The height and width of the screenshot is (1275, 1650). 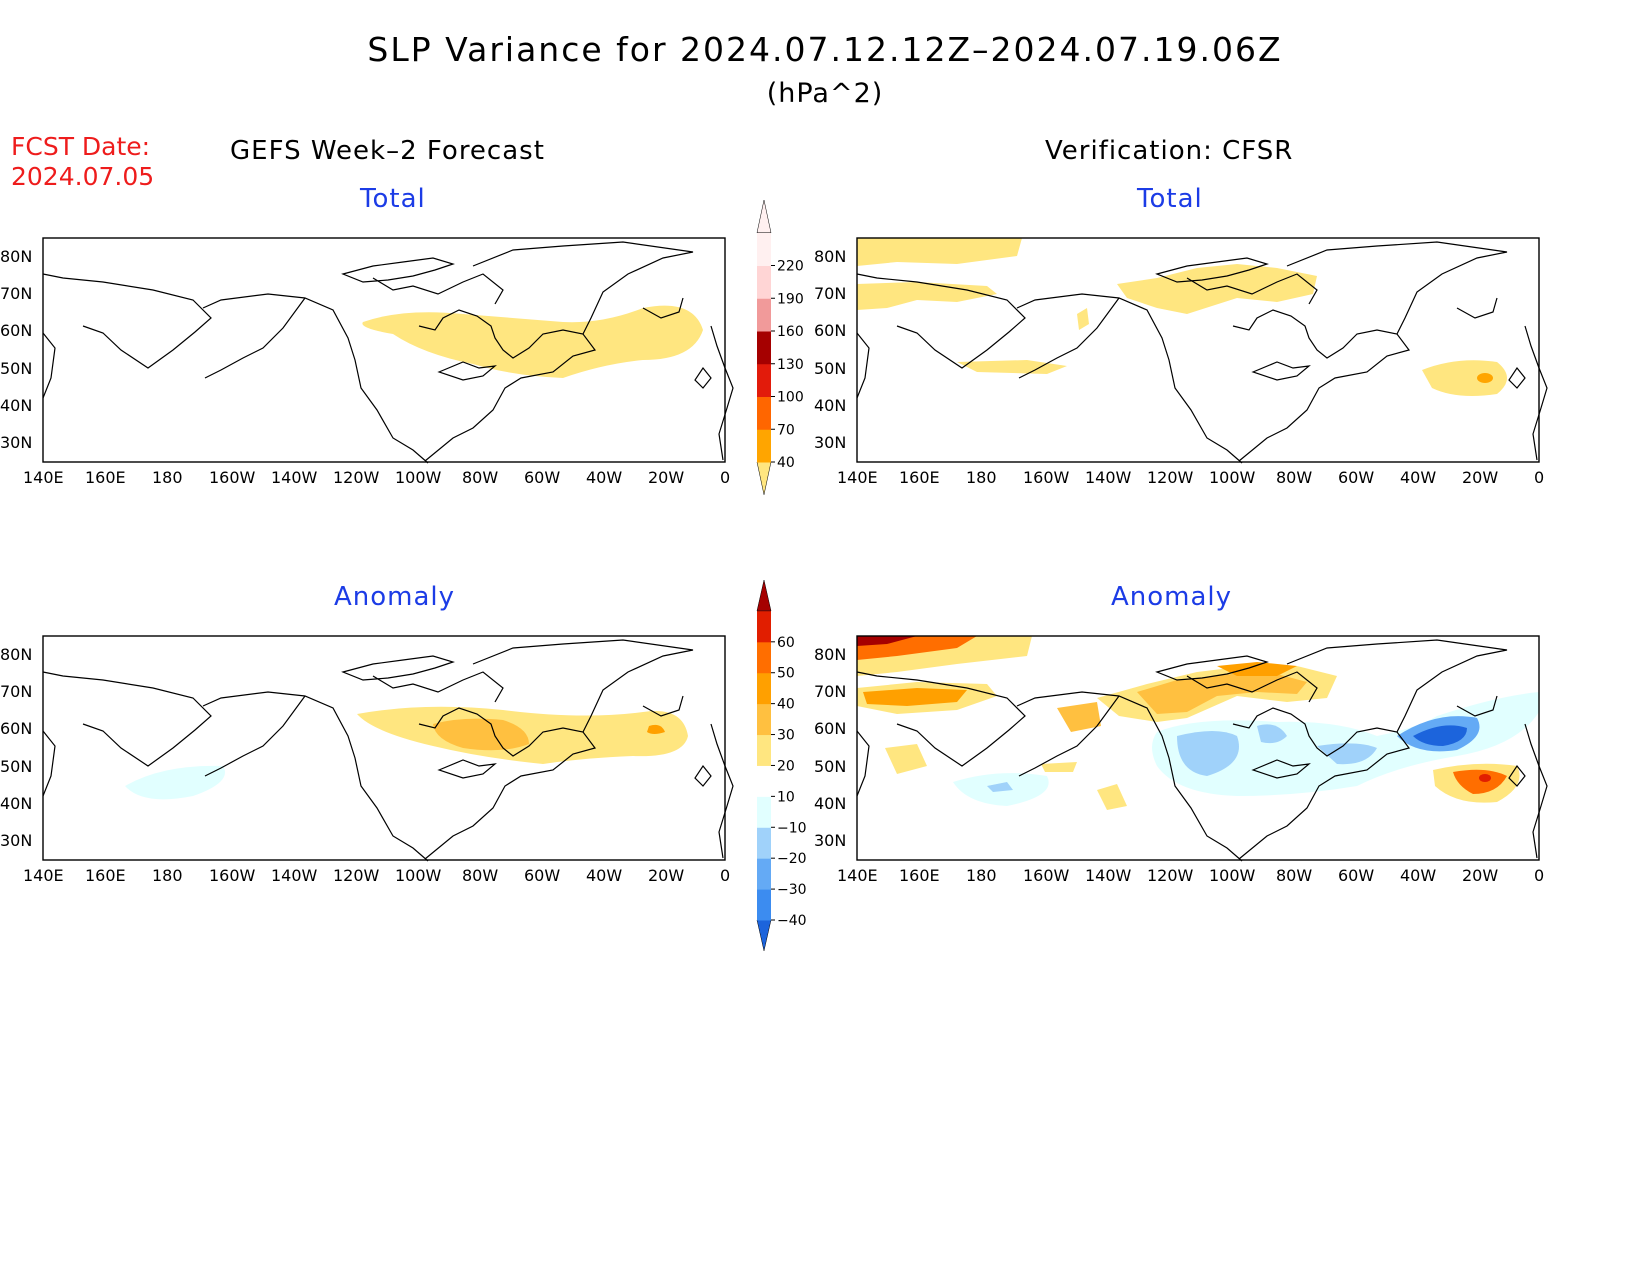 I want to click on total-colorbar: 40 70 100 130 160 190 220, so click(x=780, y=347).